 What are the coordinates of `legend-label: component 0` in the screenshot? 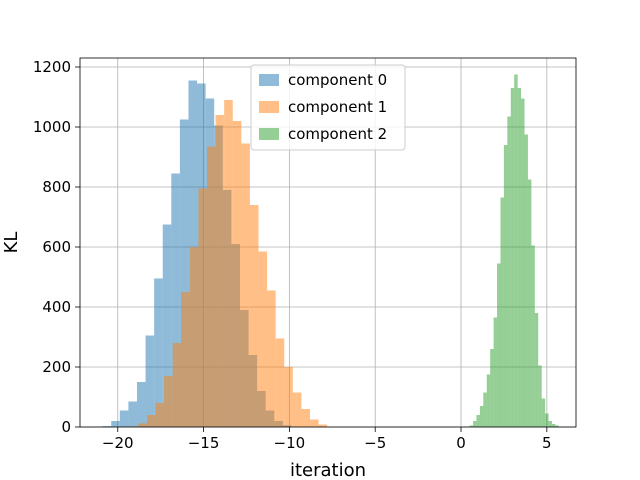 It's located at (337, 80).